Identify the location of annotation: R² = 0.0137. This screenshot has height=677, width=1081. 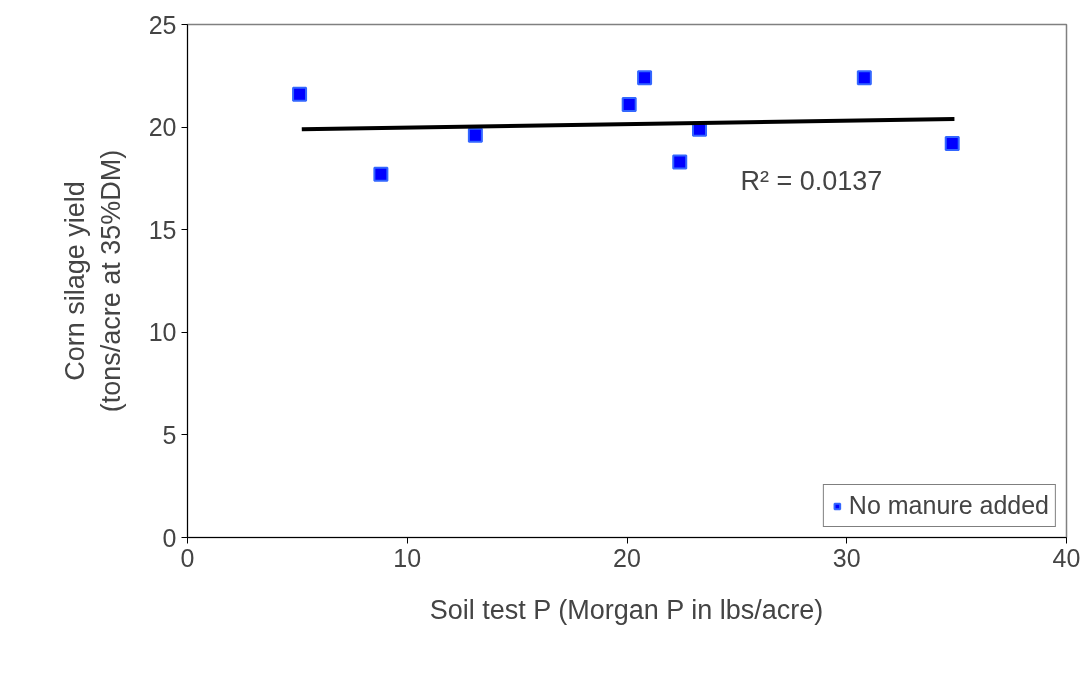
(811, 180).